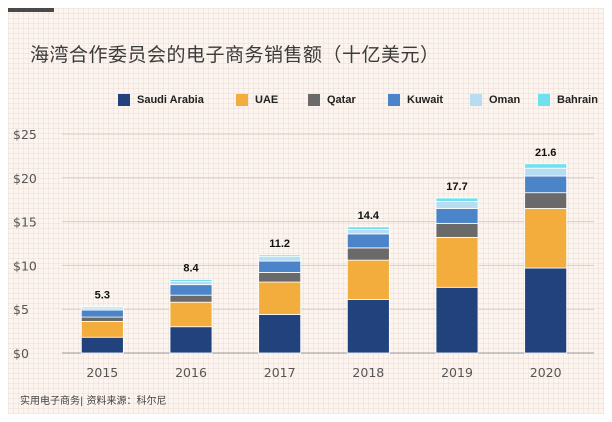 The height and width of the screenshot is (422, 612). What do you see at coordinates (102, 329) in the screenshot?
I see `bar-segment-uae-2015` at bounding box center [102, 329].